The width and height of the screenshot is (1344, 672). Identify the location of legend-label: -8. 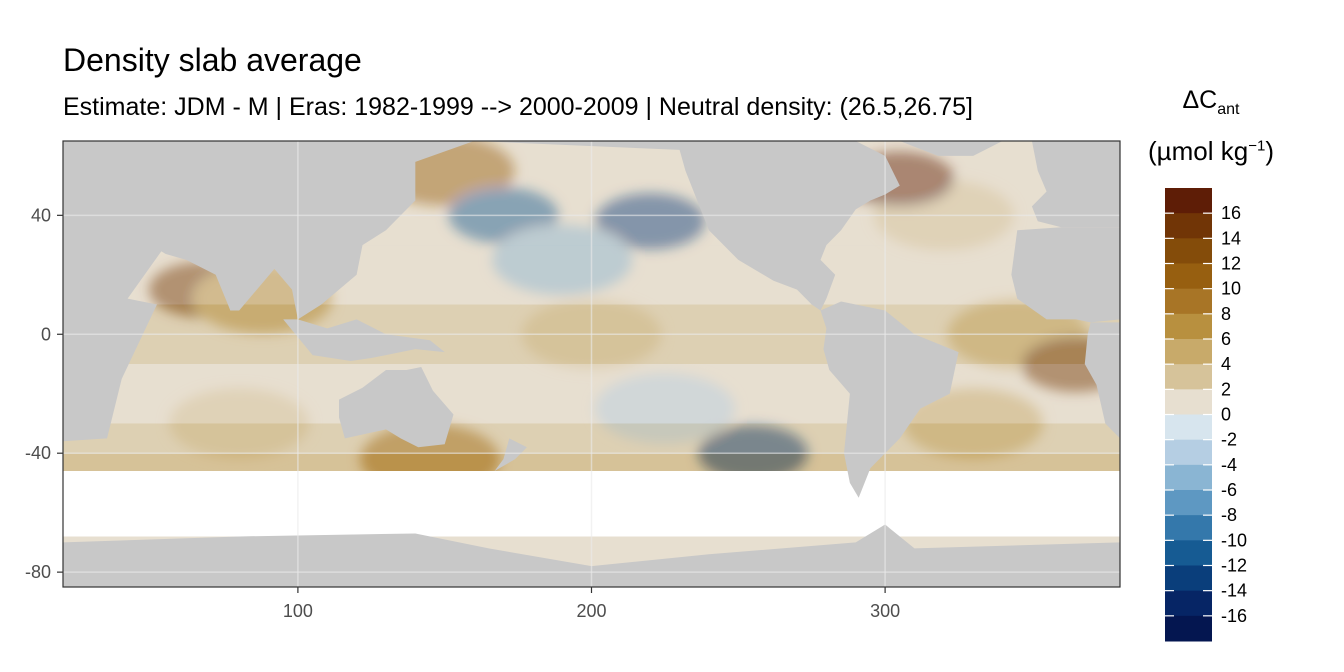
(1229, 515).